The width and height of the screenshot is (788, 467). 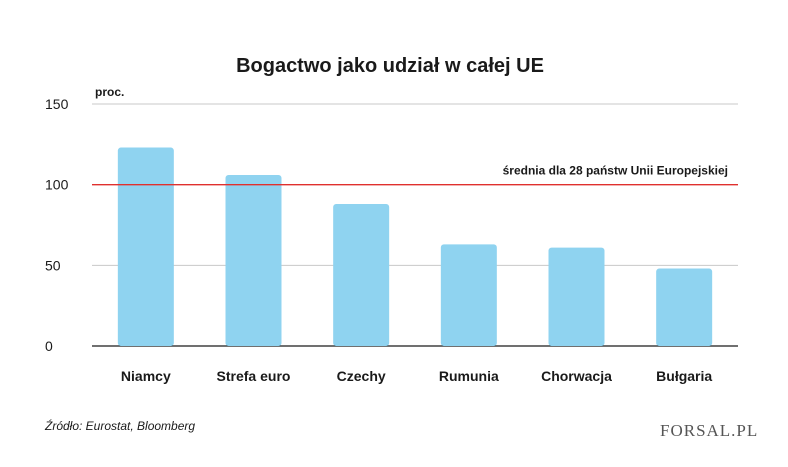 What do you see at coordinates (49, 346) in the screenshot?
I see `y-tick-label: 0` at bounding box center [49, 346].